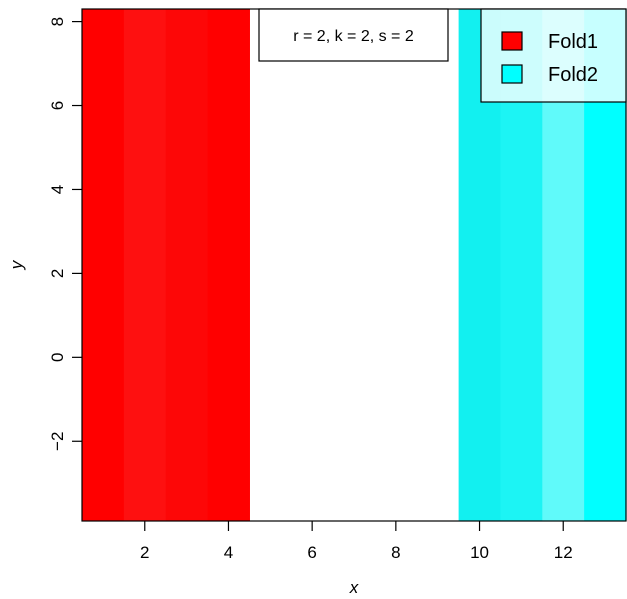 This screenshot has height=599, width=627. I want to click on legend-swatch-fold1, so click(512, 41).